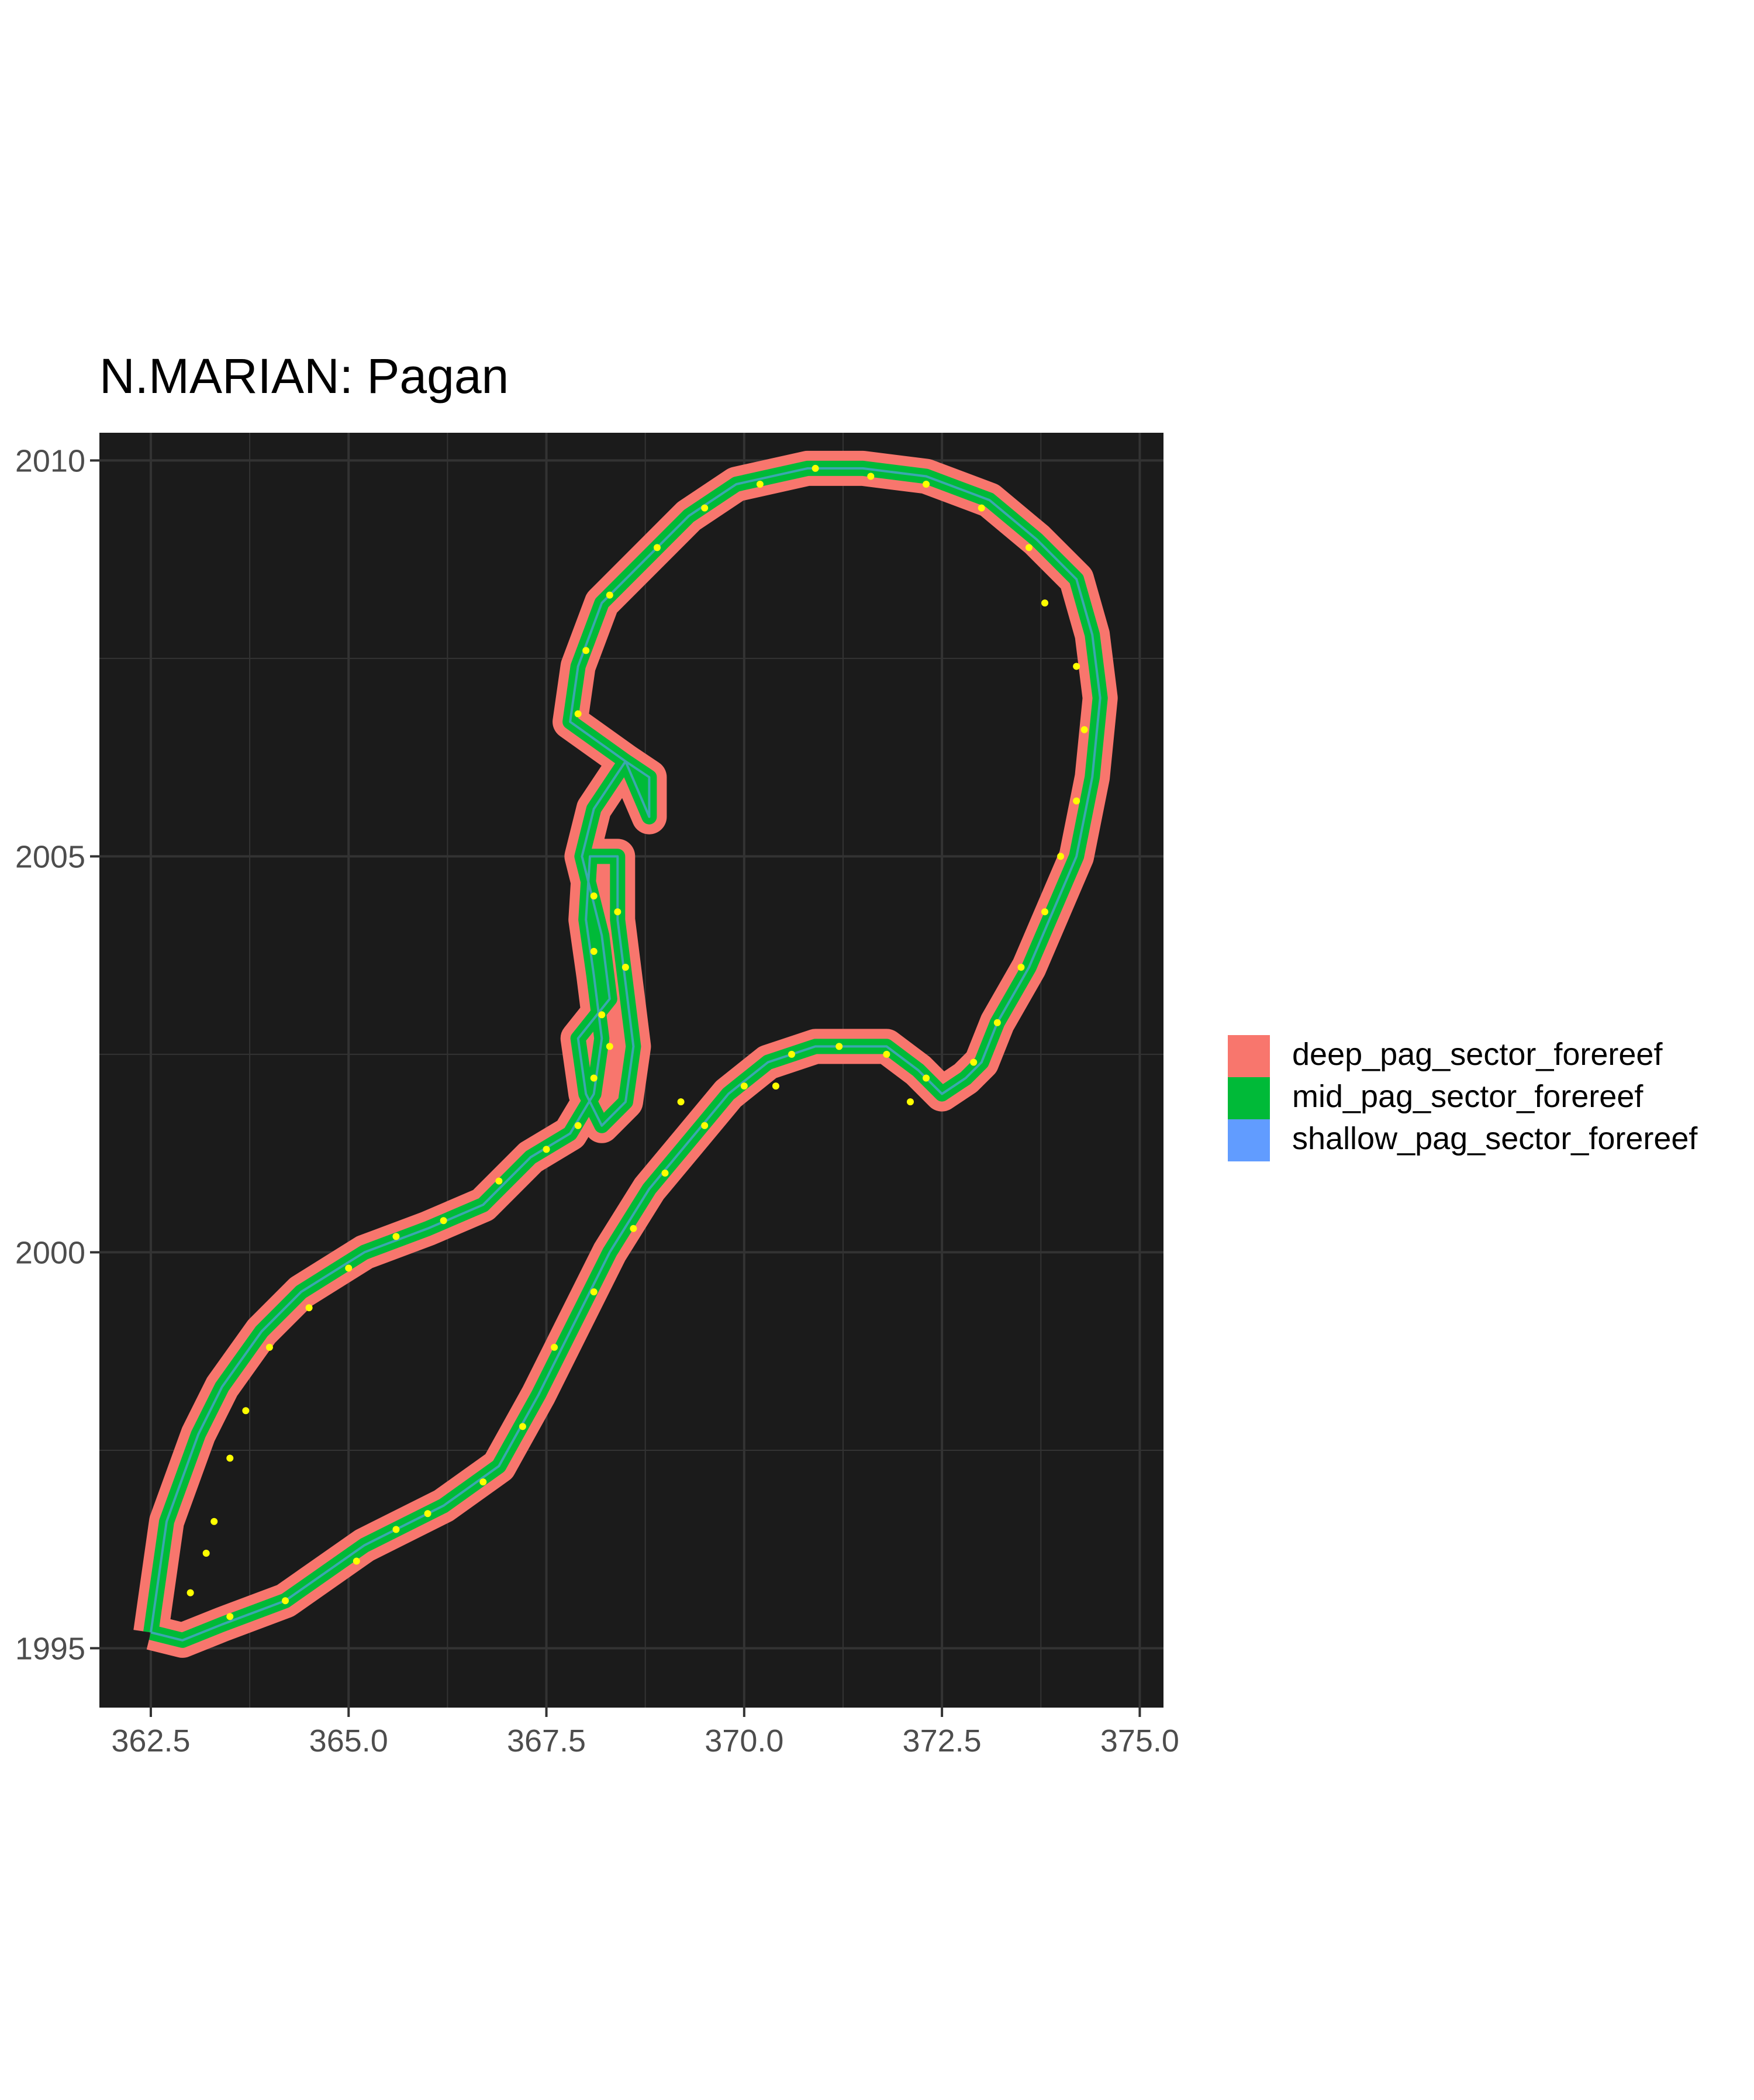 The width and height of the screenshot is (1754, 2100). Describe the element at coordinates (150, 1740) in the screenshot. I see `x-tick-label: 362.5` at that location.